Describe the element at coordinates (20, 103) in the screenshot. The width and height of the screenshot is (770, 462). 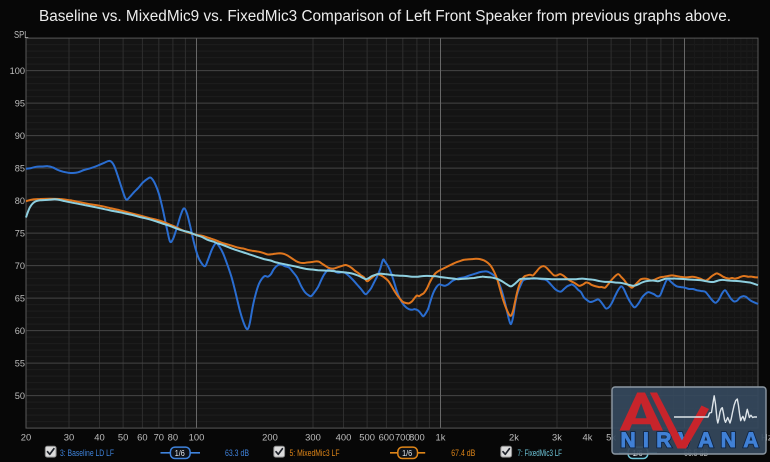
I see `svg-text: 95` at that location.